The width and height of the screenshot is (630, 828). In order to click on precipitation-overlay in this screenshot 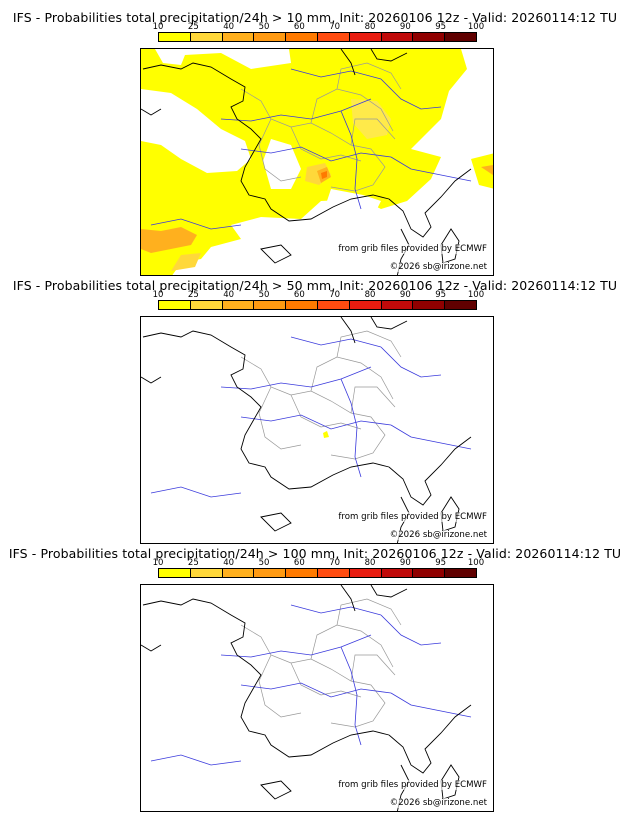, I will do `click(326, 434)`.